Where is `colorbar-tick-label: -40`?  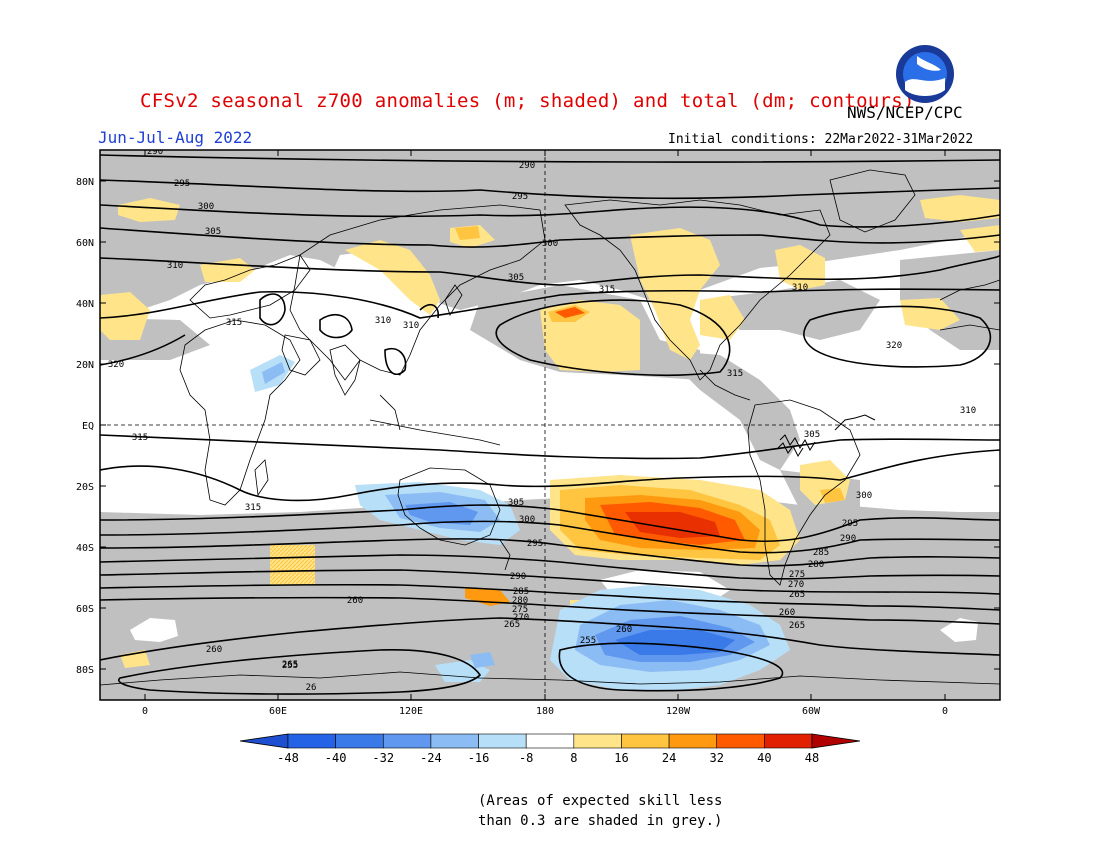
colorbar-tick-label: -40 is located at coordinates (336, 758).